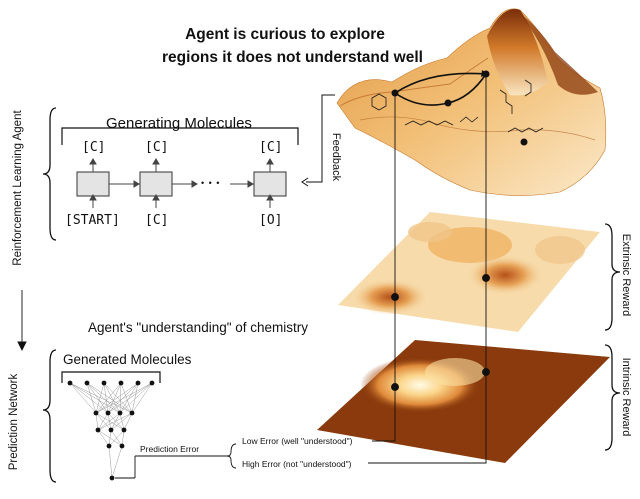  Describe the element at coordinates (22, 321) in the screenshot. I see `agent-to-network-arrow` at that location.